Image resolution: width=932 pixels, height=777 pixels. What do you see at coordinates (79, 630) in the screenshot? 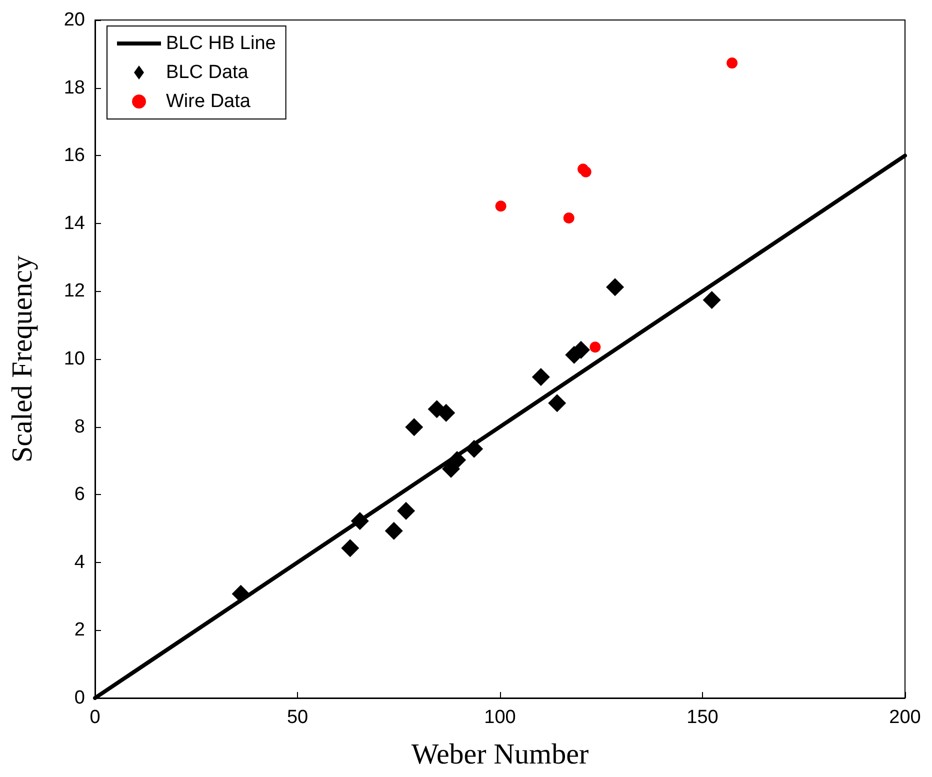
I see `y-tick-label: 2` at bounding box center [79, 630].